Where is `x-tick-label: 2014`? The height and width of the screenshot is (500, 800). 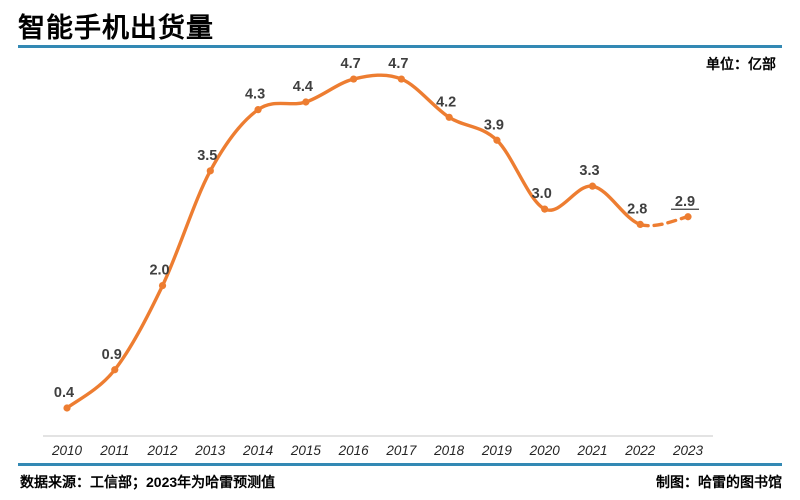
x-tick-label: 2014 is located at coordinates (257, 450).